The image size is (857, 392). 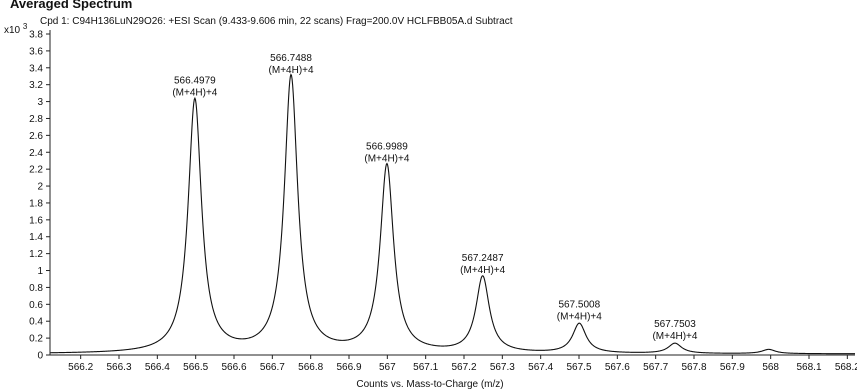 What do you see at coordinates (770, 367) in the screenshot?
I see `x-tick-label-18: 568` at bounding box center [770, 367].